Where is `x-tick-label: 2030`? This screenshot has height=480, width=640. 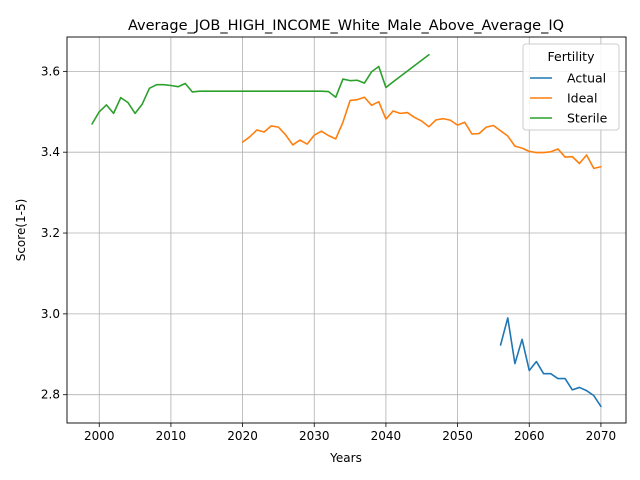
x-tick-label: 2030 is located at coordinates (314, 436).